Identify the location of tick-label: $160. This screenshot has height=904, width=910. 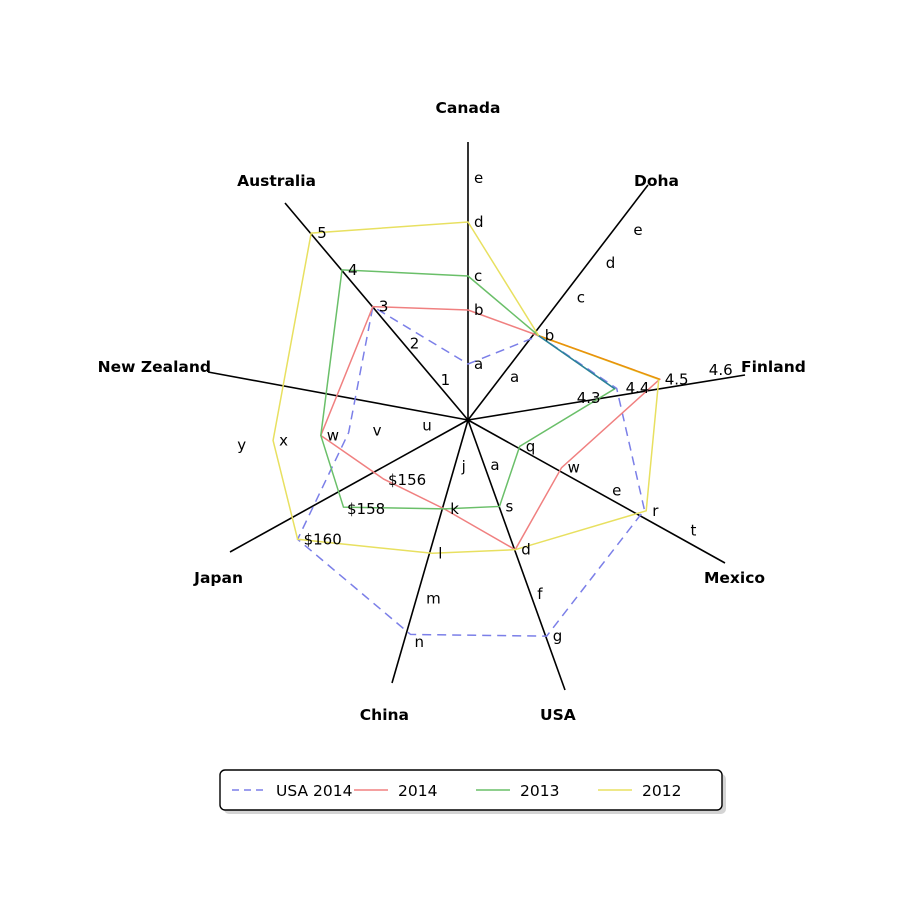
(323, 539).